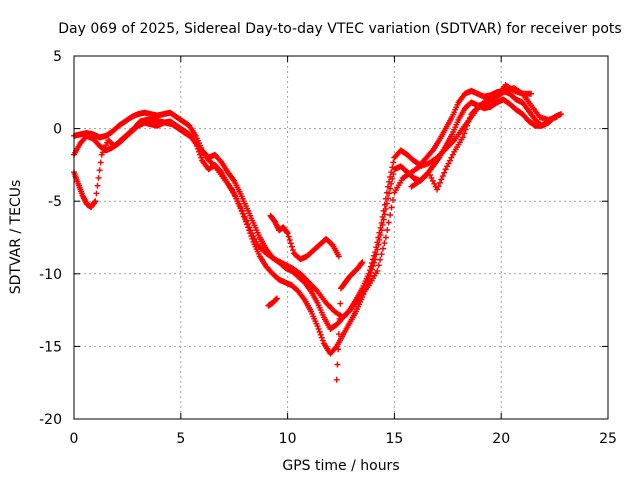 This screenshot has width=640, height=480. Describe the element at coordinates (55, 202) in the screenshot. I see `y-tick-label: -5` at that location.